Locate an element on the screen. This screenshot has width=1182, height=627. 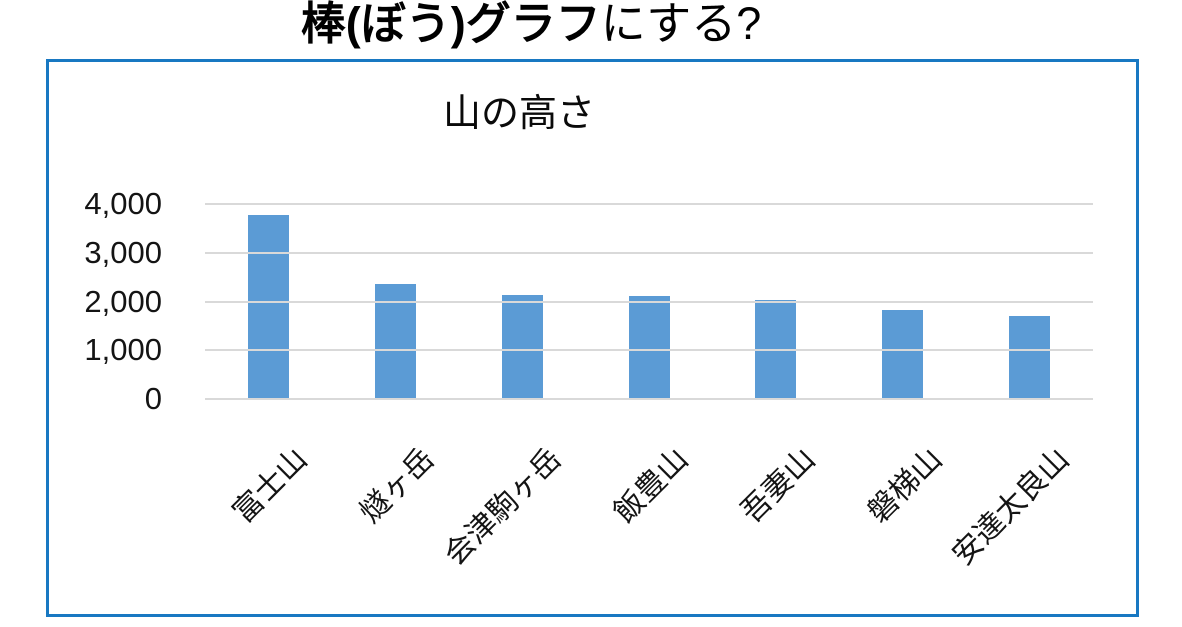
x-axis-category-label: 磐梯山 is located at coordinates (905, 486).